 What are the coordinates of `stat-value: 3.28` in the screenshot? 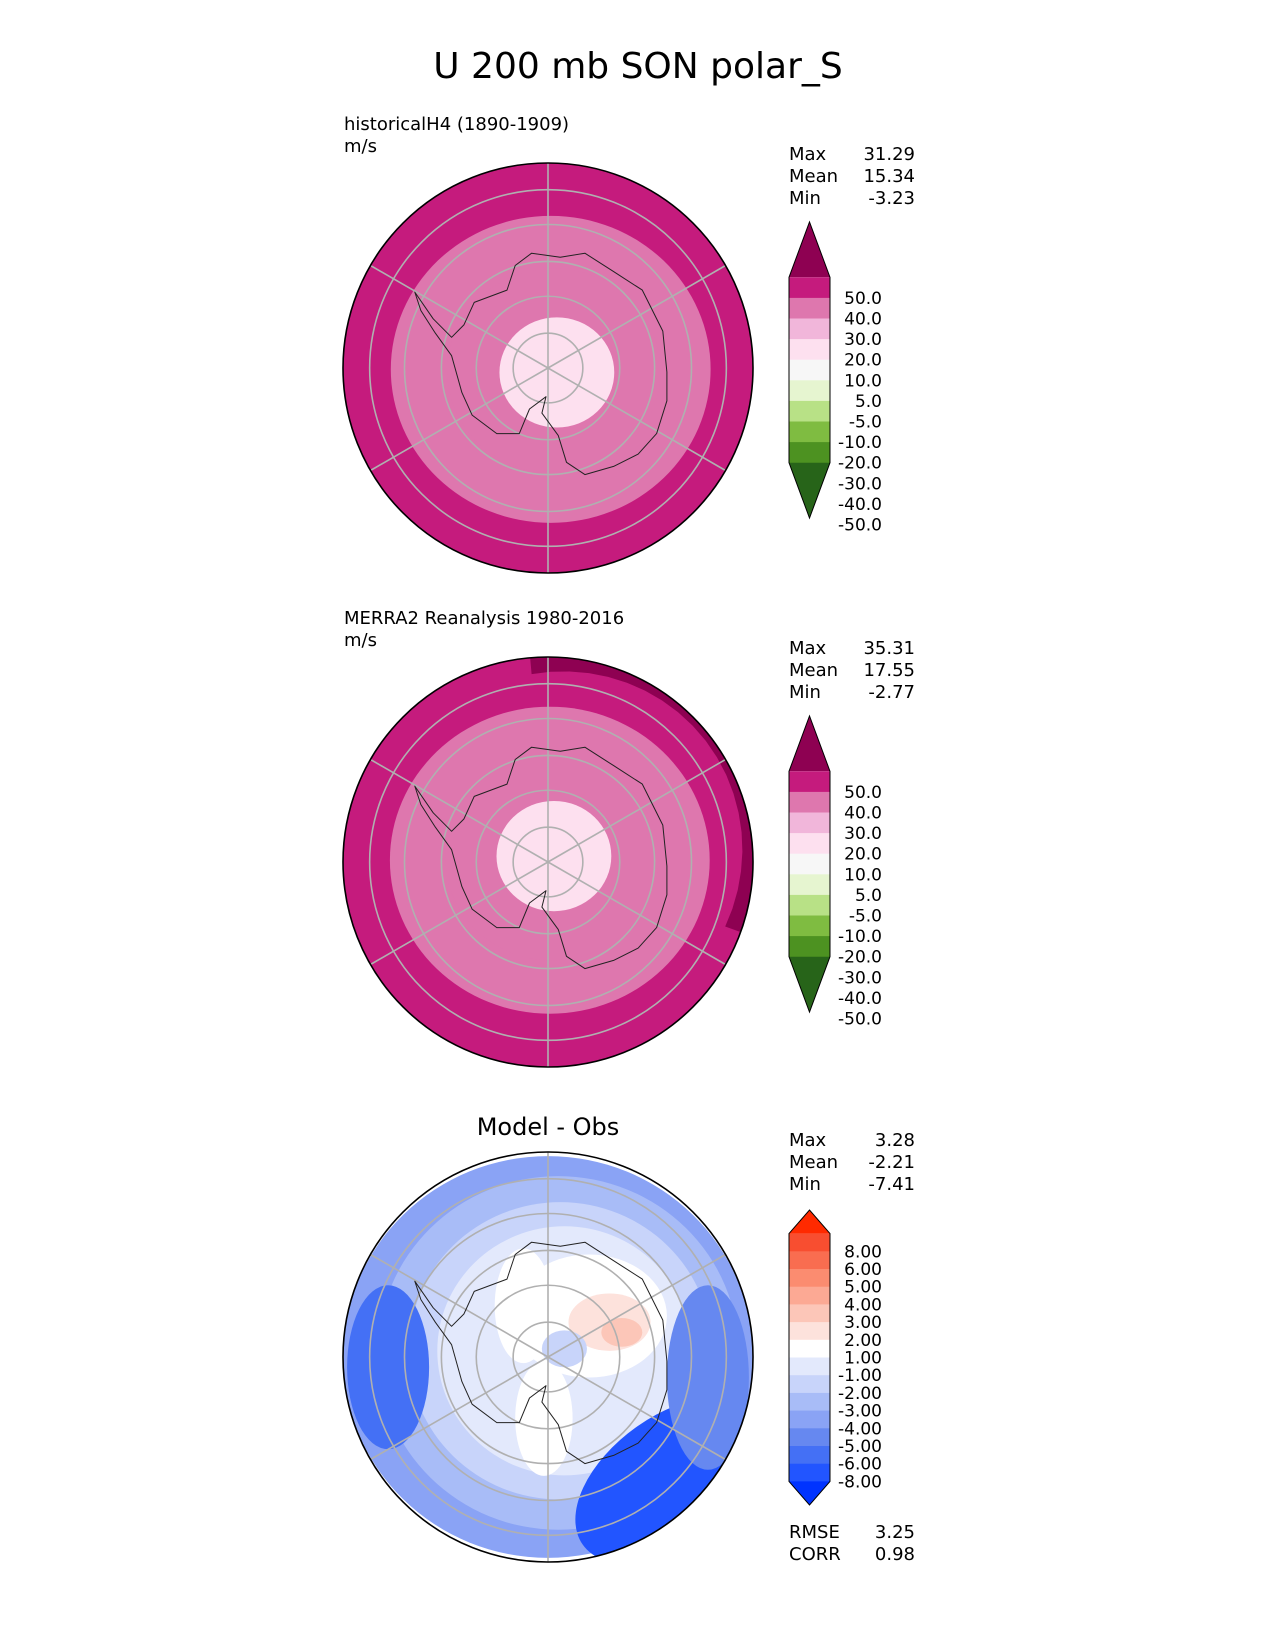 It's located at (895, 1140).